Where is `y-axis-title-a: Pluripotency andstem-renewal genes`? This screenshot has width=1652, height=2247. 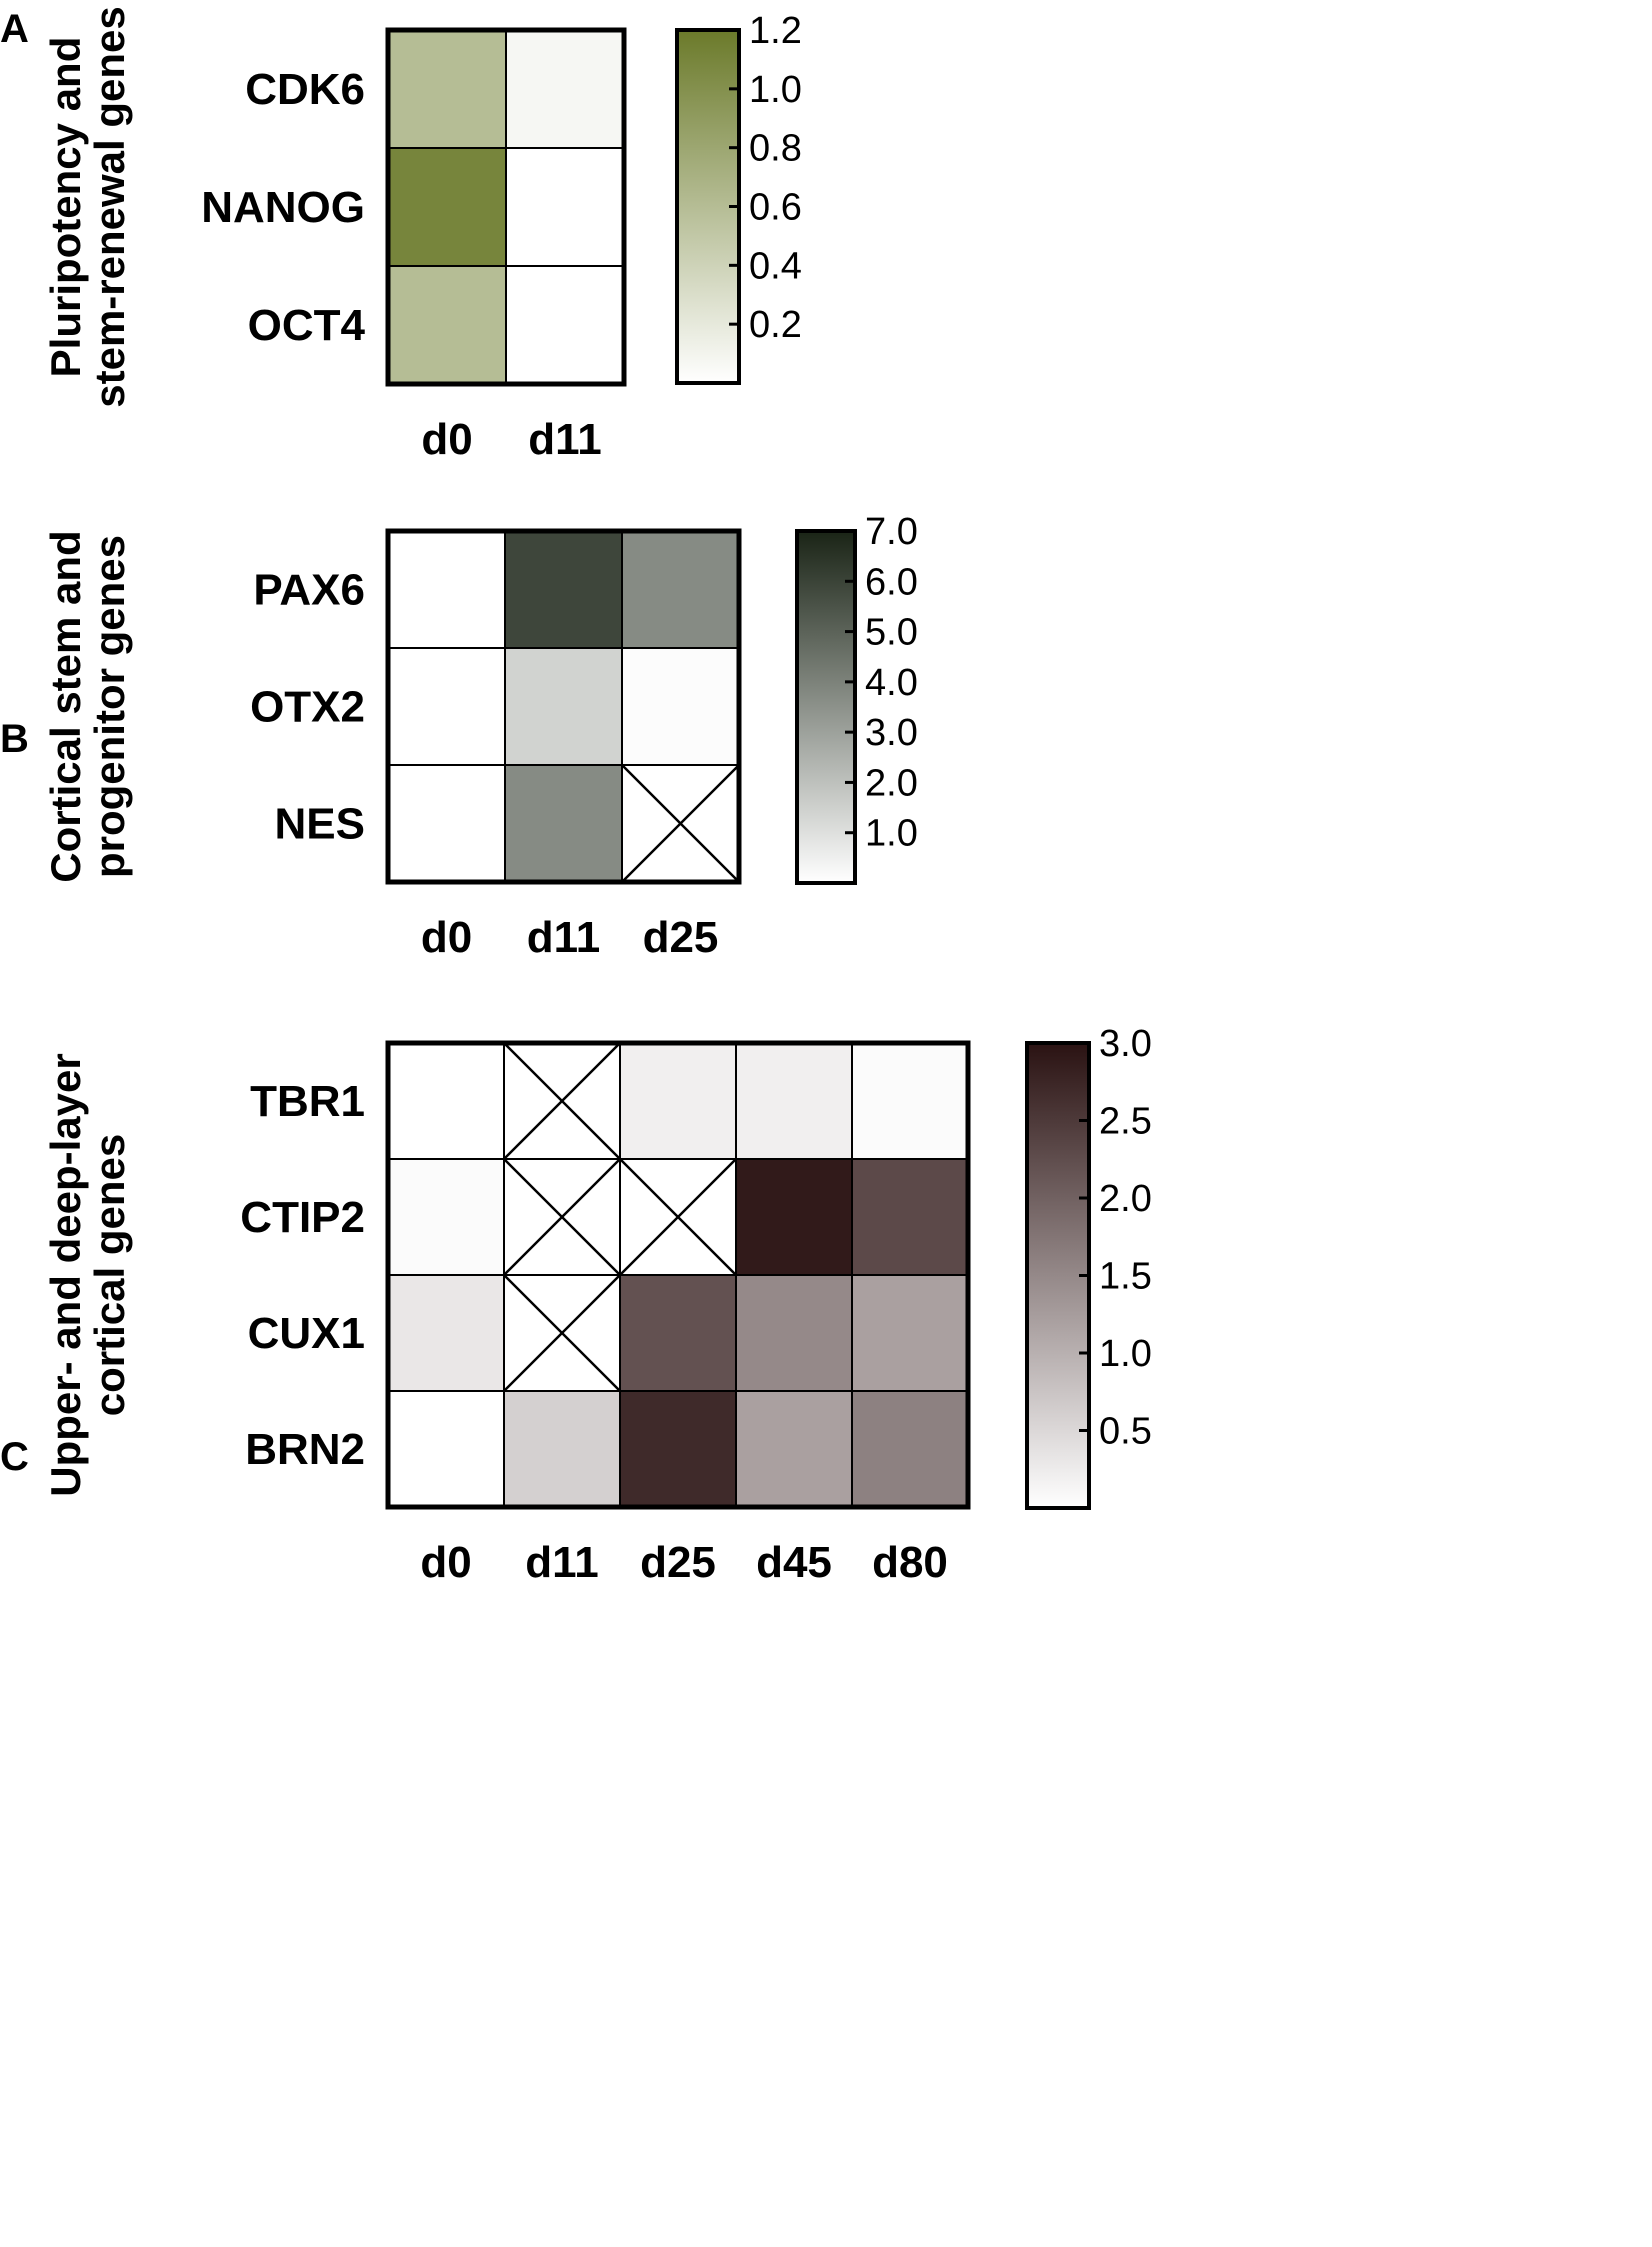 y-axis-title-a: Pluripotency andstem-renewal genes is located at coordinates (87, 207).